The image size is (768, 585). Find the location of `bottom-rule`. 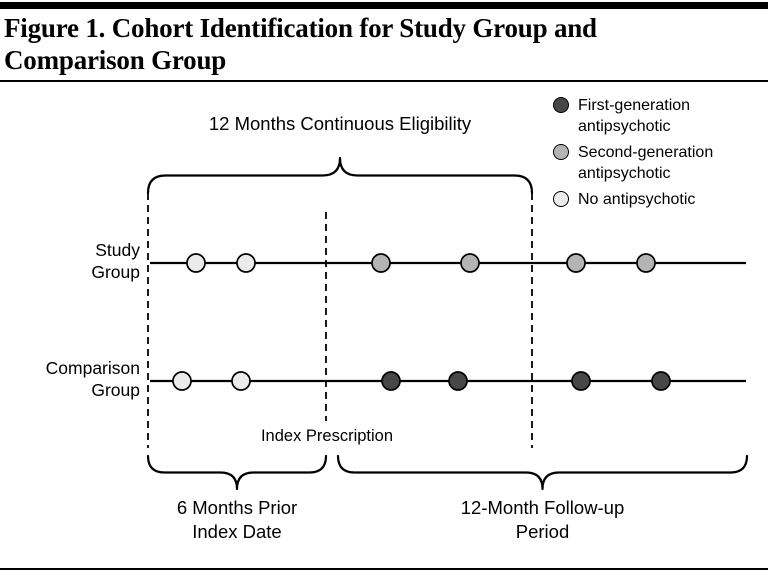

bottom-rule is located at coordinates (384, 569).